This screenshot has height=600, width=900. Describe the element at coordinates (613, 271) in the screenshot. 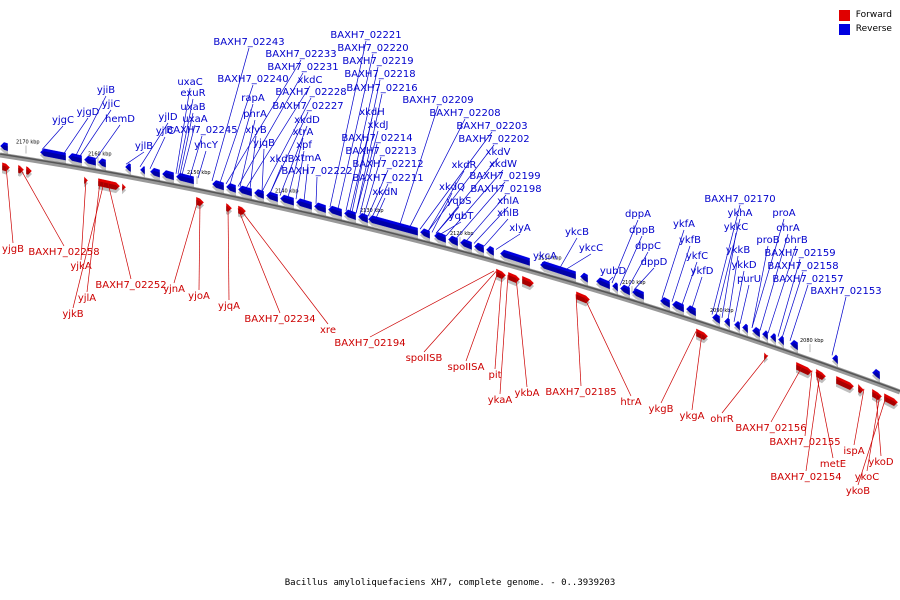

I see `gene-label-yubD: yubD` at that location.